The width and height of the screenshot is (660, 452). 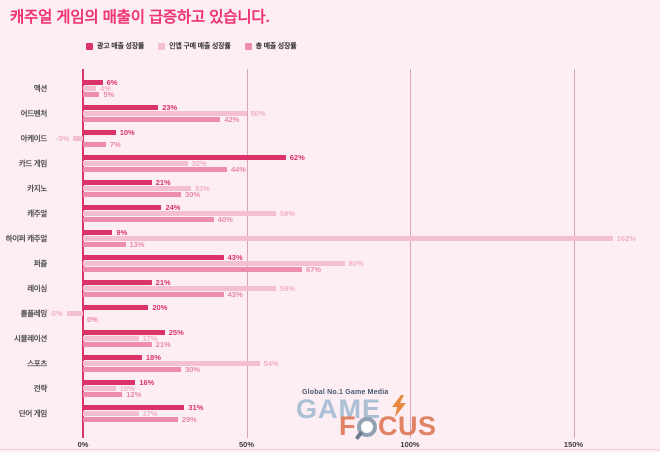 What do you see at coordinates (109, 94) in the screenshot?
I see `value-label-total-revenue: 5%` at bounding box center [109, 94].